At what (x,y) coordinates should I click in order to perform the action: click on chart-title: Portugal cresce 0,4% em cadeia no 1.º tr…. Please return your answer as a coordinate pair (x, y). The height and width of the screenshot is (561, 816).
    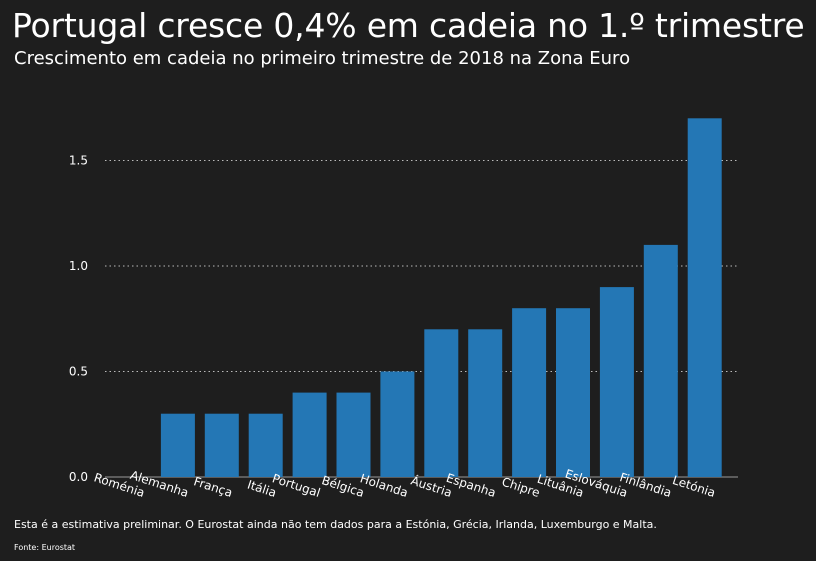
    Looking at the image, I should click on (408, 25).